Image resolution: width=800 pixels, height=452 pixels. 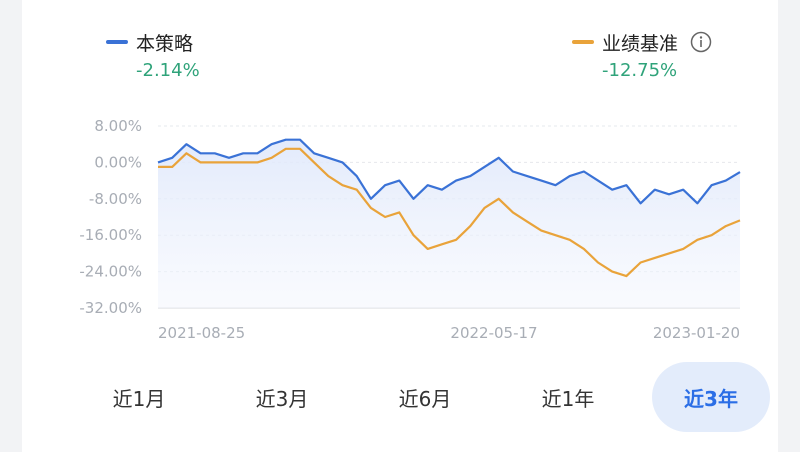 What do you see at coordinates (118, 162) in the screenshot?
I see `y-tick-label: 0.00%` at bounding box center [118, 162].